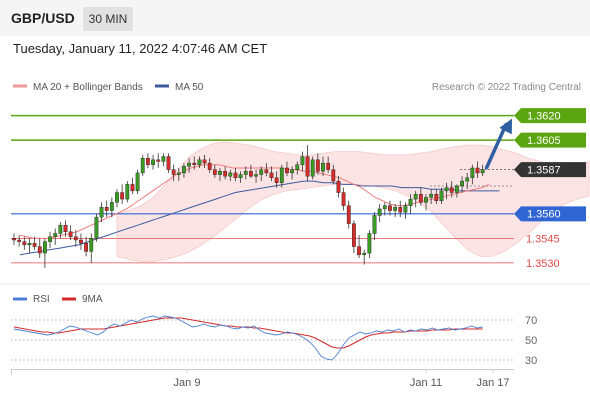 The image size is (590, 400). What do you see at coordinates (492, 383) in the screenshot?
I see `x-axis-tick-label: Jan 17` at bounding box center [492, 383].